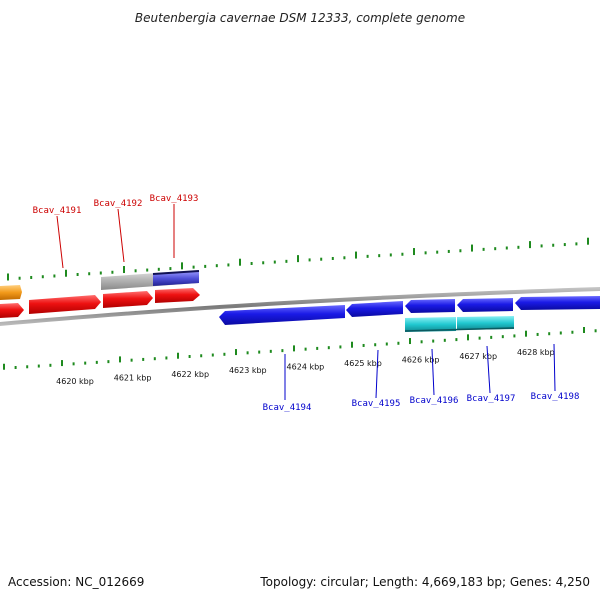 This screenshot has width=600, height=600. I want to click on kbp-tick-label: 4620 kbp, so click(75, 381).